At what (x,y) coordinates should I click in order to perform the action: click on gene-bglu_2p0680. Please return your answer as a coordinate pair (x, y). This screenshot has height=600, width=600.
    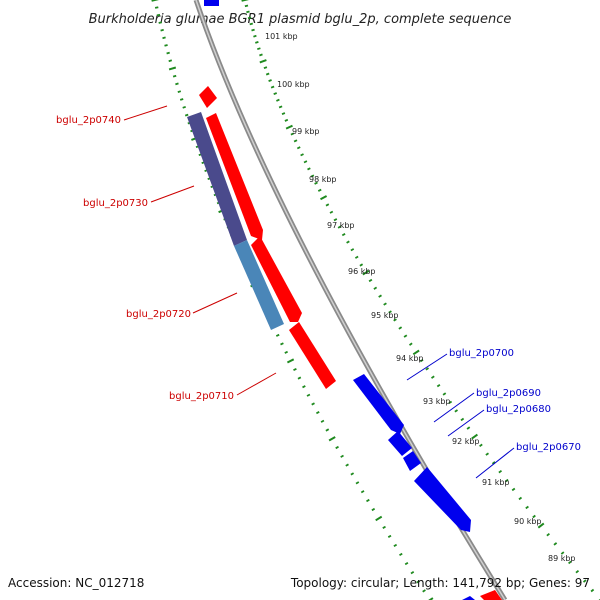
    Looking at the image, I should click on (412, 461).